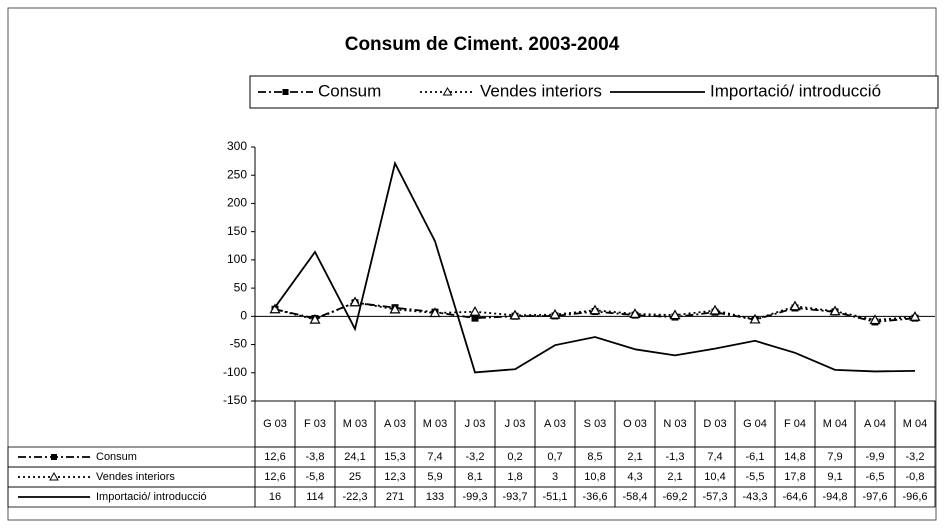 This screenshot has width=944, height=529. I want to click on data-label: -0,8, so click(915, 477).